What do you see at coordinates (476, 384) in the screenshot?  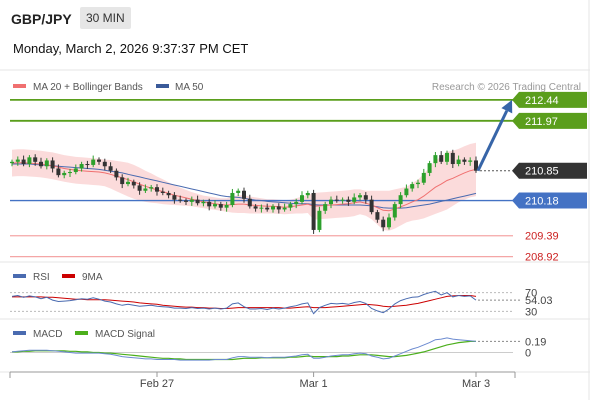 I see `x-tick-label: Mar 3` at bounding box center [476, 384].